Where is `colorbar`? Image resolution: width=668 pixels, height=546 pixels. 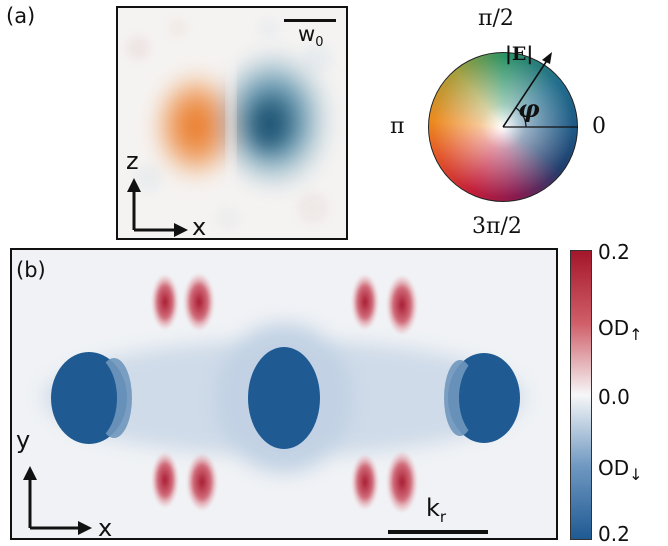
colorbar is located at coordinates (581, 395).